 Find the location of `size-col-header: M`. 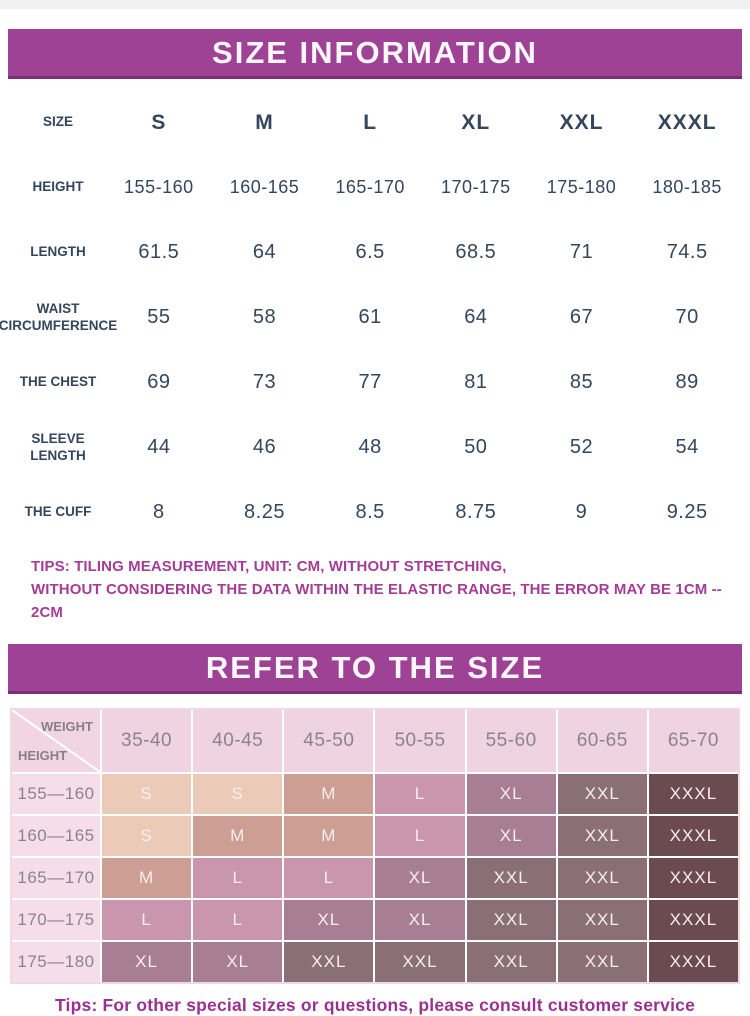

size-col-header: M is located at coordinates (264, 122).